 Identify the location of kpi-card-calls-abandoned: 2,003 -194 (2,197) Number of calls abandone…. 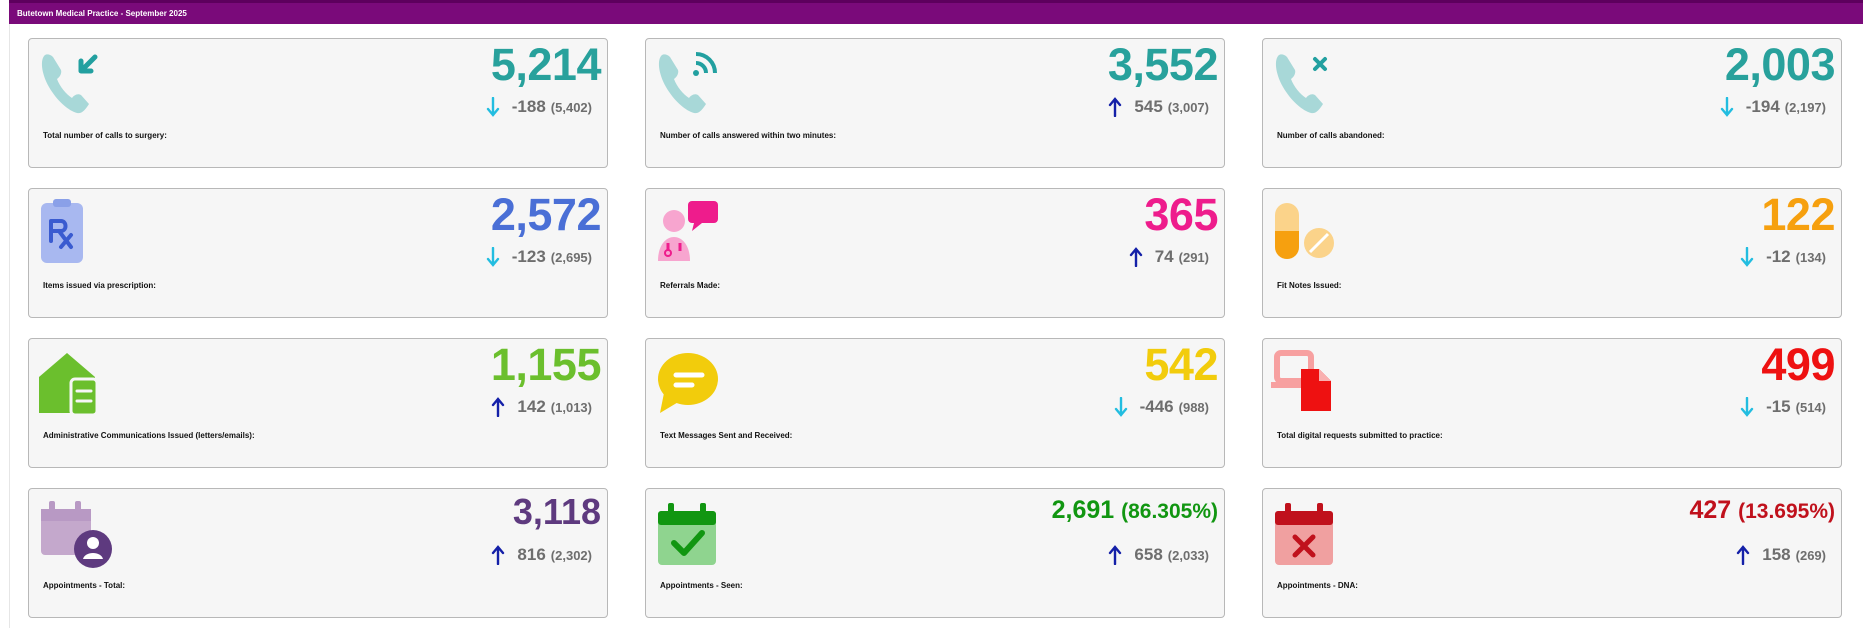
(1552, 103).